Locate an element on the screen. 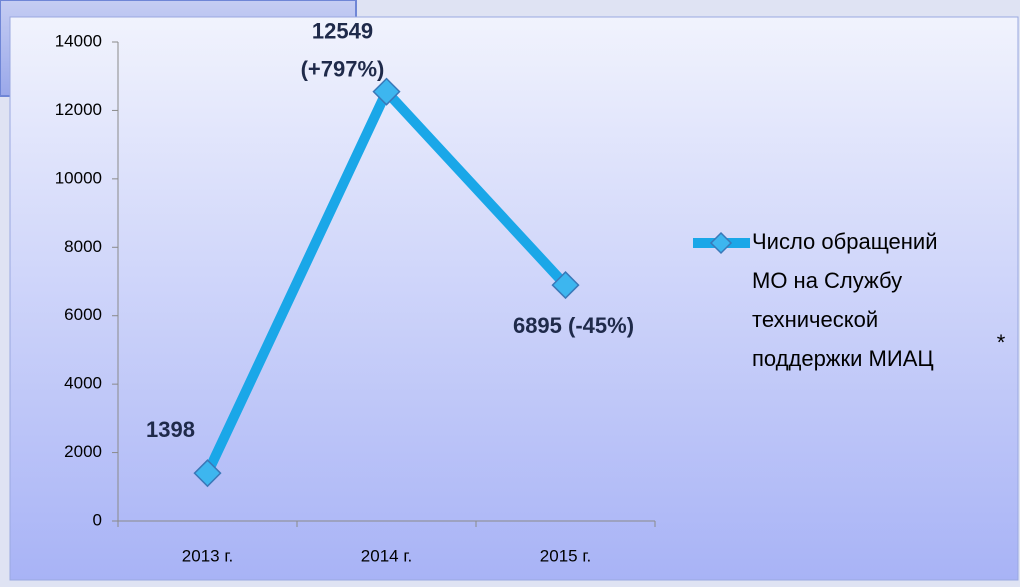 Image resolution: width=1020 pixels, height=587 pixels. y-tick-label: 2000 is located at coordinates (83, 451).